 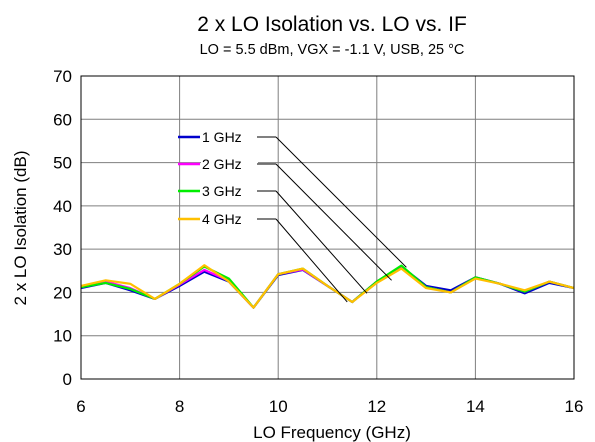 I want to click on y-axis-label: 2 x LO Isolation (dB), so click(x=20, y=228).